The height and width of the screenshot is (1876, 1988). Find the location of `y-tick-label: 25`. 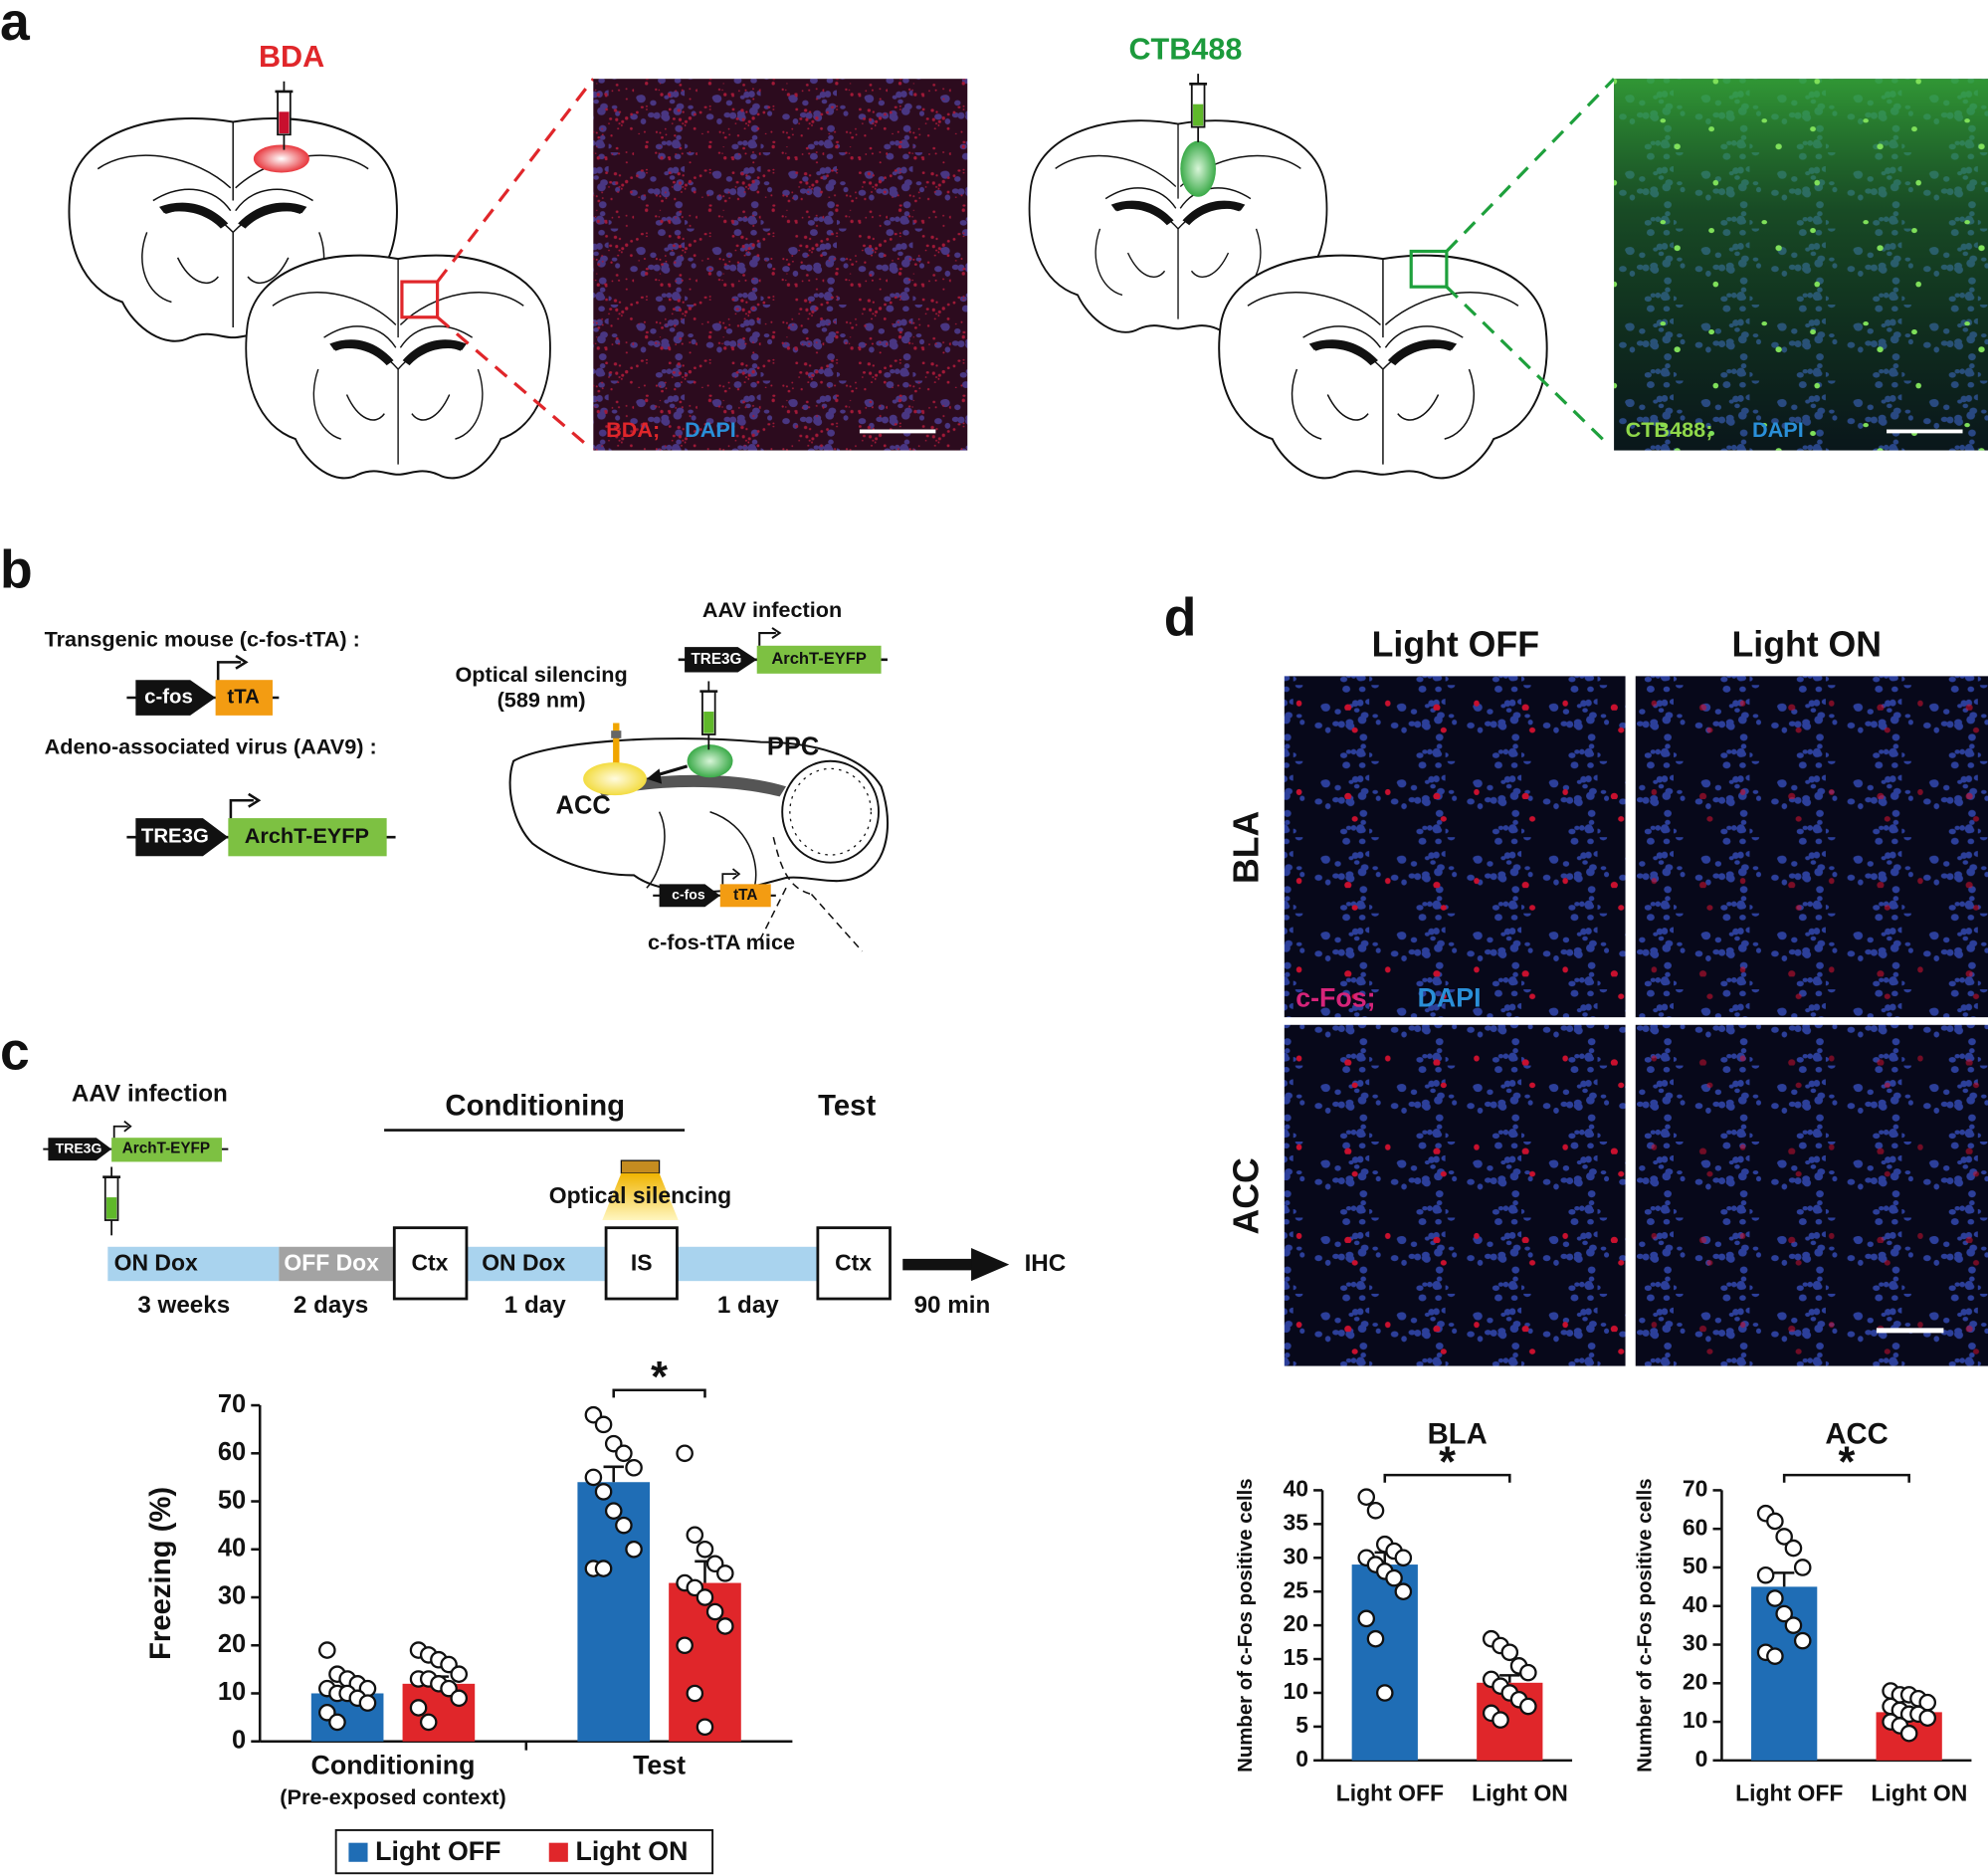

y-tick-label: 25 is located at coordinates (1297, 1589).